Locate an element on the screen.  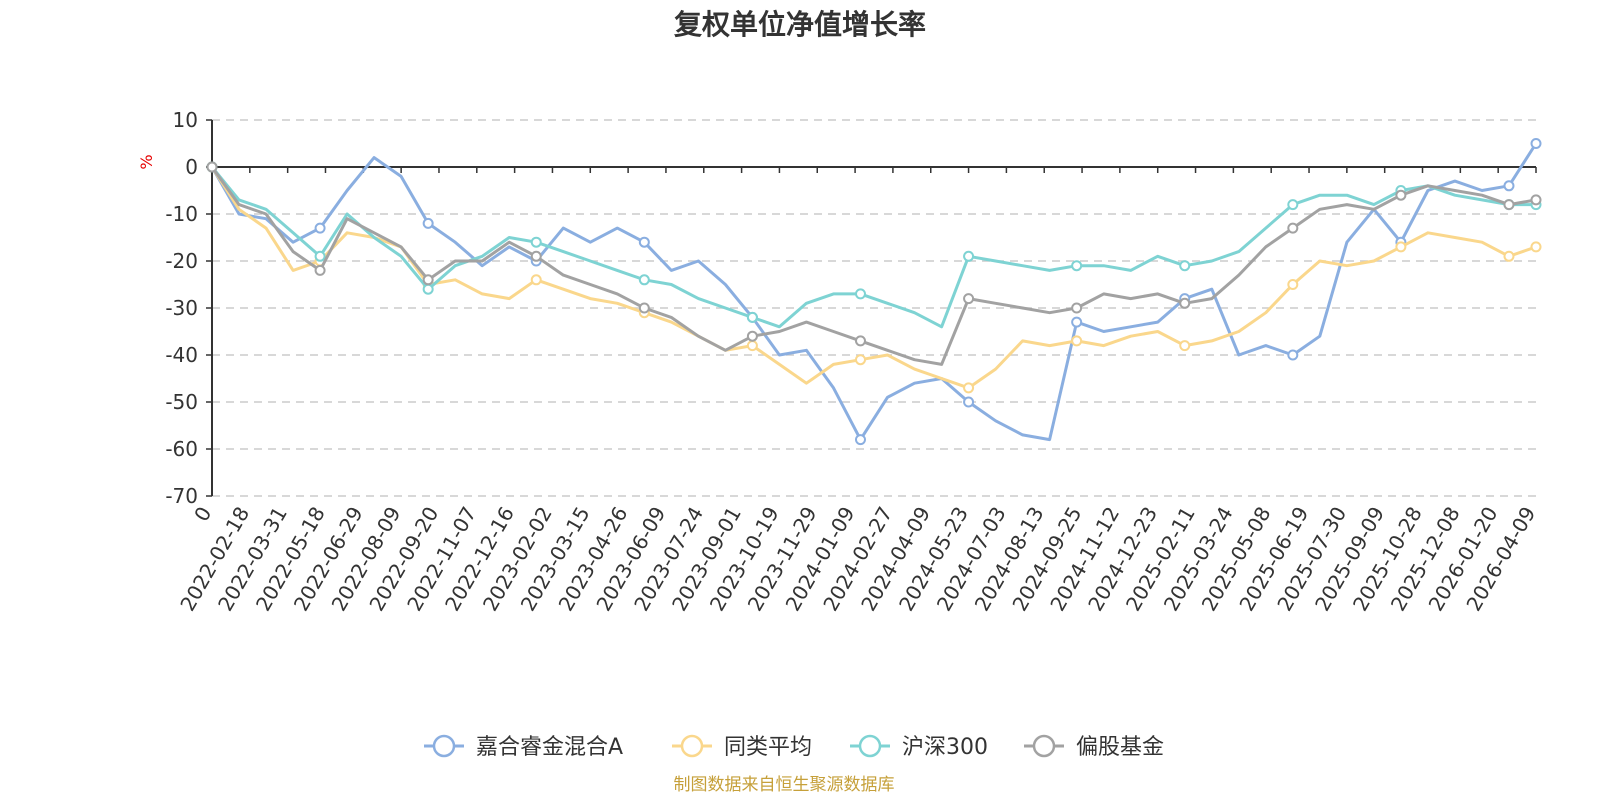
y-tick-label: -70 is located at coordinates (181, 496).